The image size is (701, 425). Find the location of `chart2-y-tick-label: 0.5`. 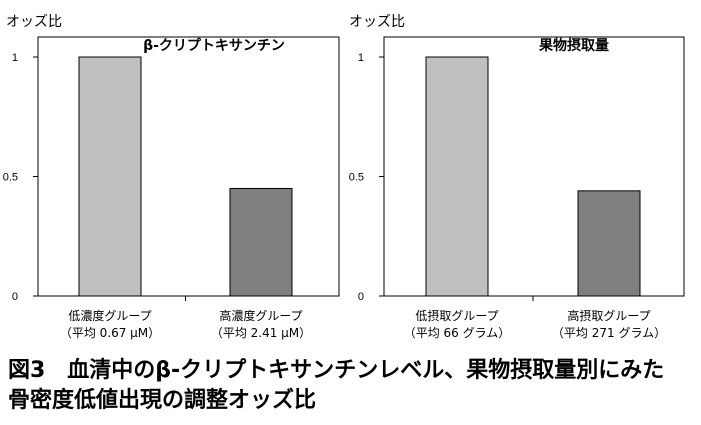

chart2-y-tick-label: 0.5 is located at coordinates (356, 178).